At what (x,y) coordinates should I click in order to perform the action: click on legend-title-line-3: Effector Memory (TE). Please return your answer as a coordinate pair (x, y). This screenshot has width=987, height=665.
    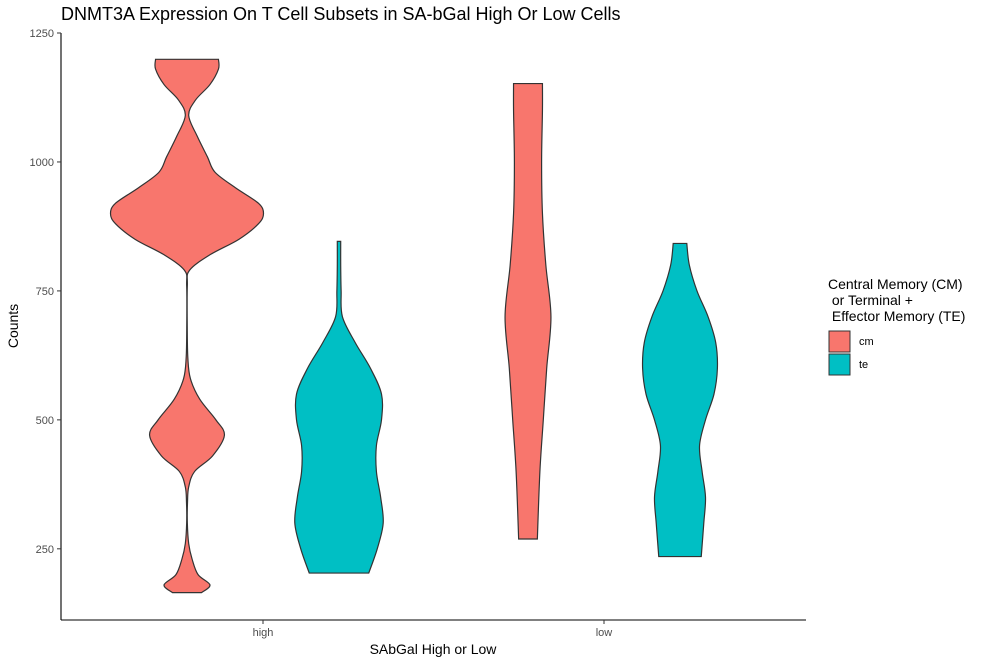
    Looking at the image, I should click on (896, 316).